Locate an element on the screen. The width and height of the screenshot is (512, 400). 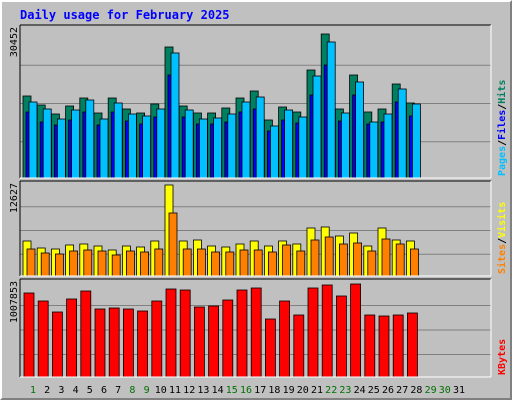
x-tick-day-10: 10 is located at coordinates (161, 390).